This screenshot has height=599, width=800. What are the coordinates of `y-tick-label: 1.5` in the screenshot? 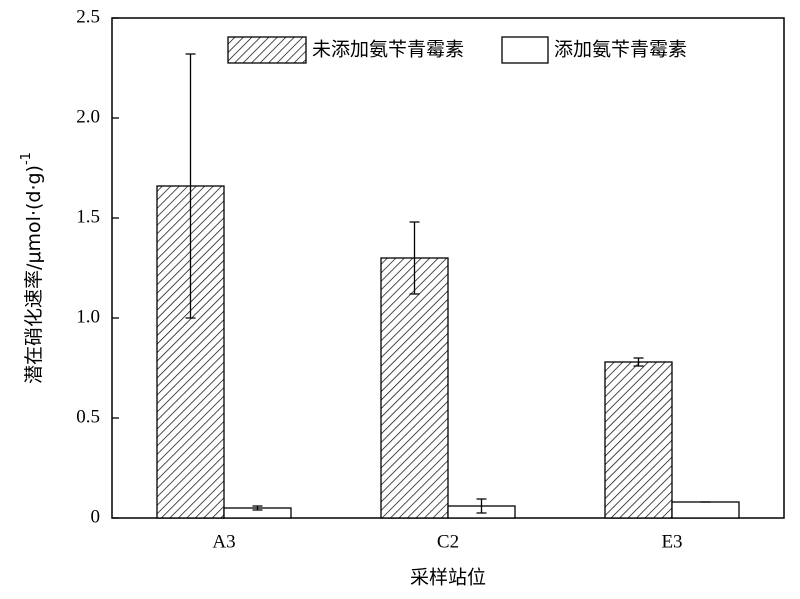 It's located at (88, 216).